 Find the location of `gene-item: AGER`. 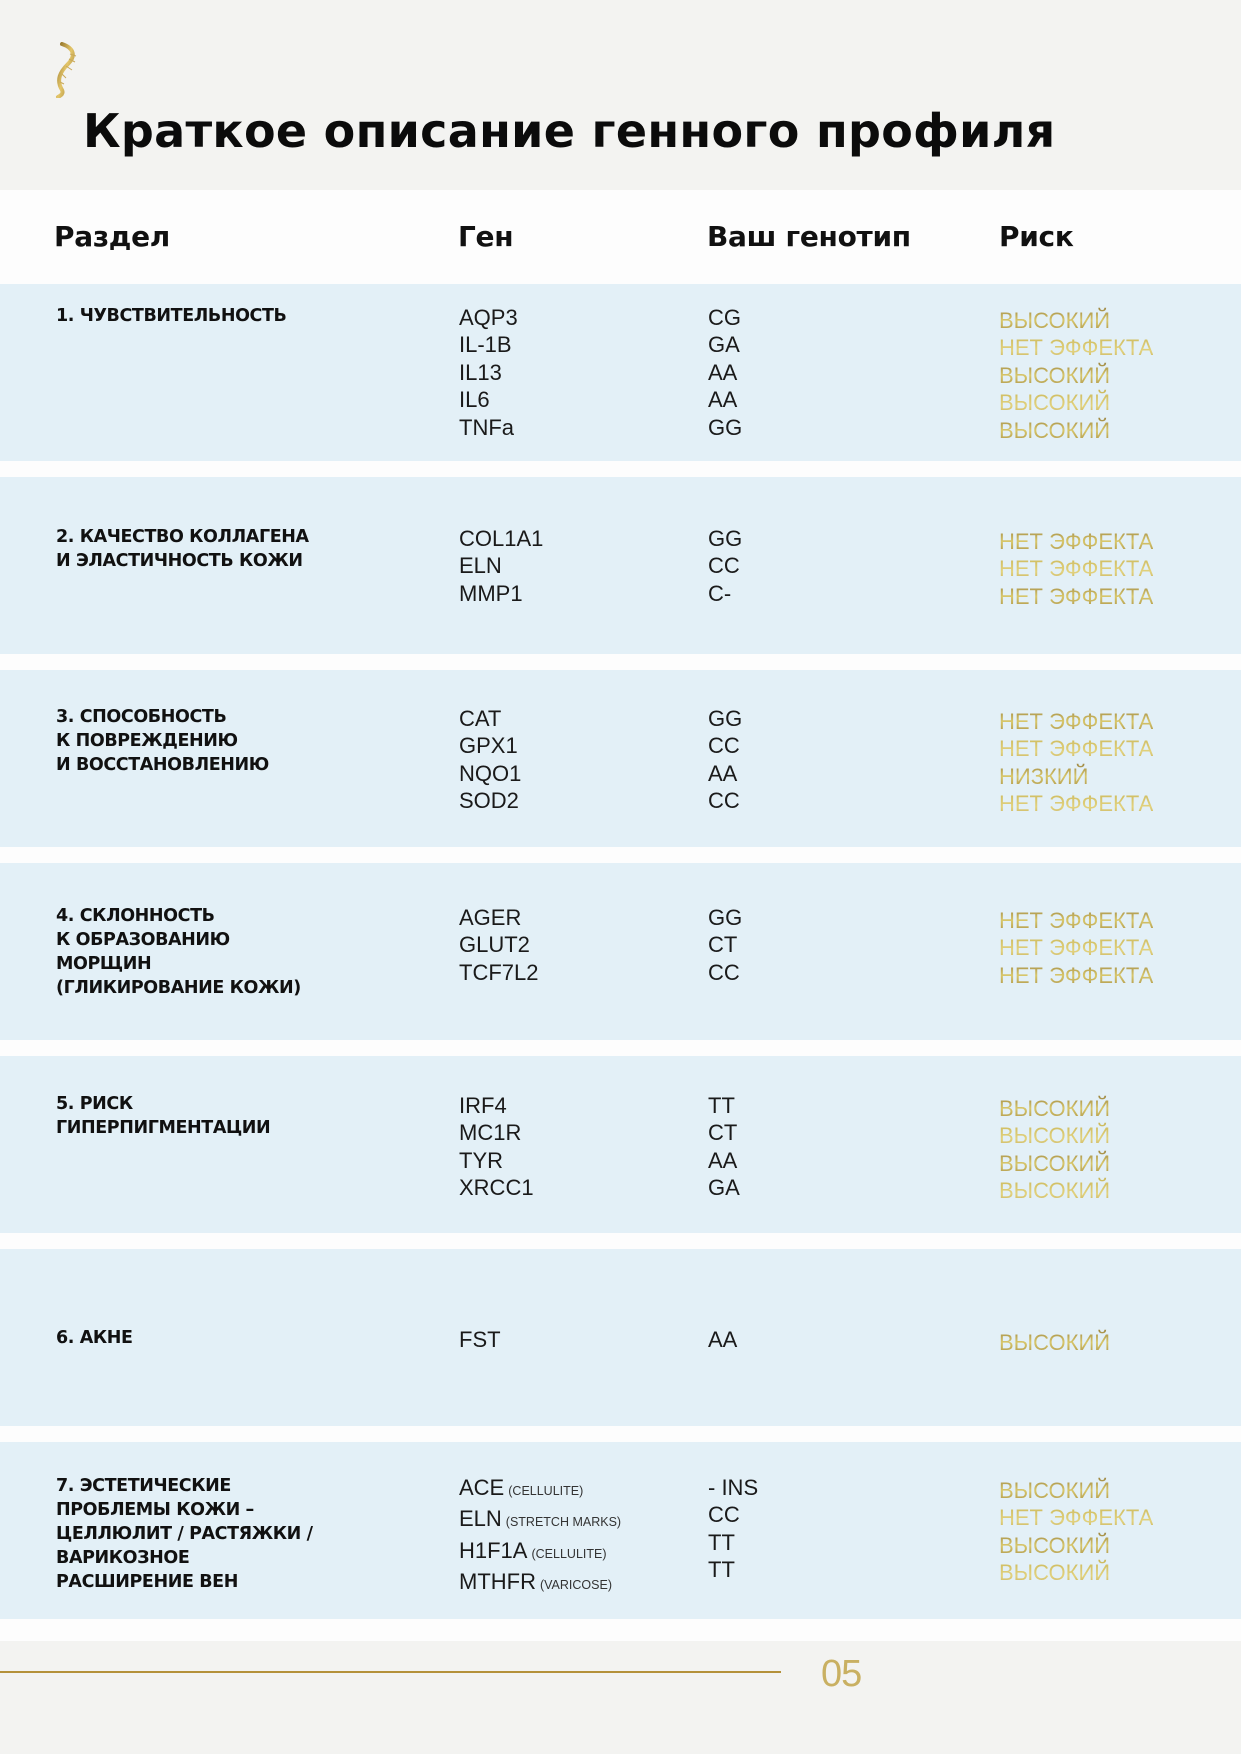

gene-item: AGER is located at coordinates (498, 917).